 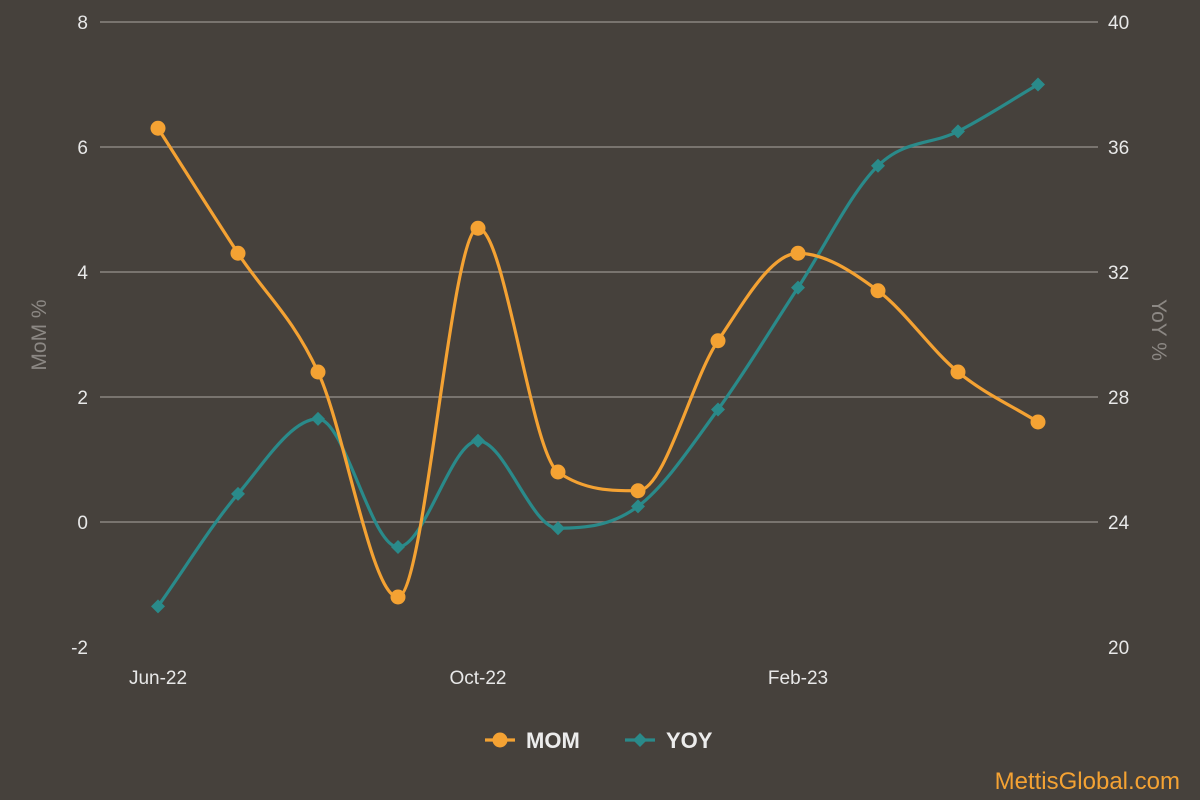 I want to click on y-tick-label: 4, so click(x=82, y=273).